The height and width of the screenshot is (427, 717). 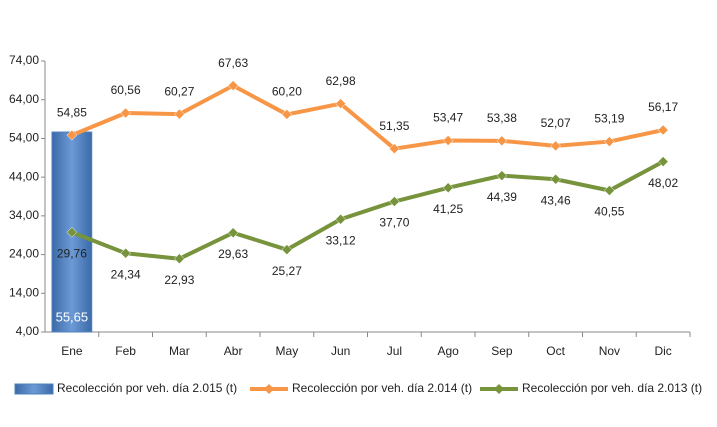 What do you see at coordinates (555, 351) in the screenshot?
I see `x-tick-label: Oct` at bounding box center [555, 351].